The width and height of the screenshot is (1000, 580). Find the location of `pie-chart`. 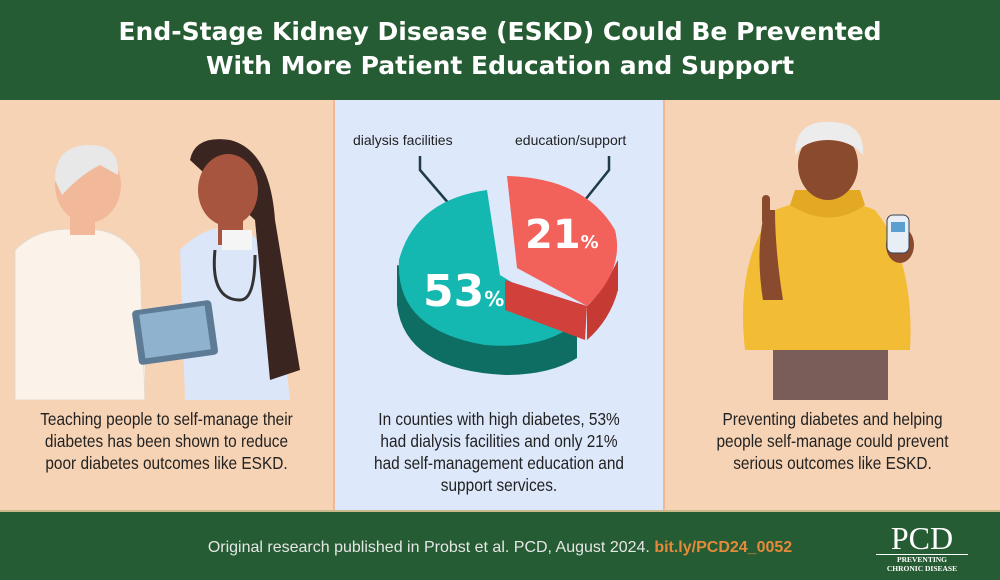

pie-chart is located at coordinates (507, 265).